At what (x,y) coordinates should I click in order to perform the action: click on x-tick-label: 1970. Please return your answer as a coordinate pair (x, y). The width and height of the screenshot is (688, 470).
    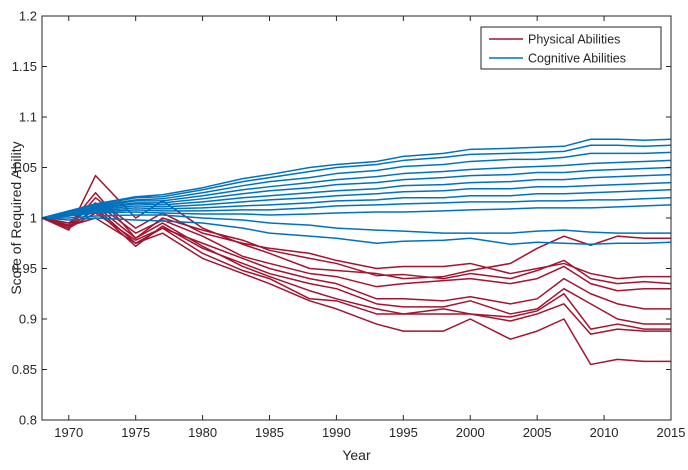
    Looking at the image, I should click on (68, 432).